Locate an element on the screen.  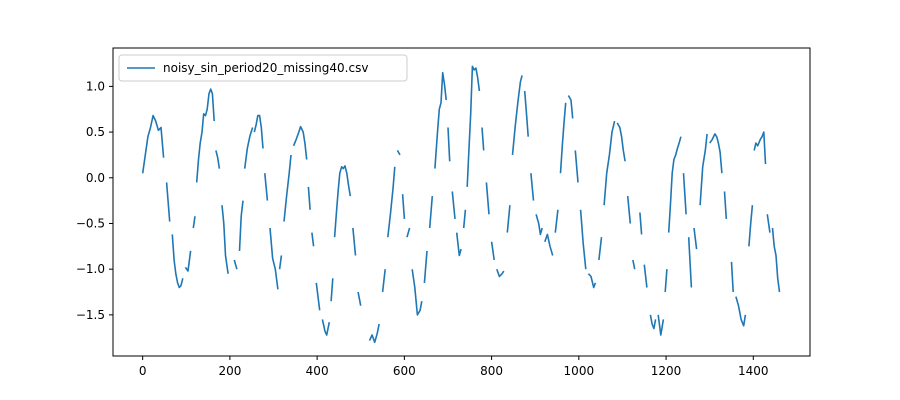
legend-label: noisy_sin_period20_missing40.csv is located at coordinates (265, 68).